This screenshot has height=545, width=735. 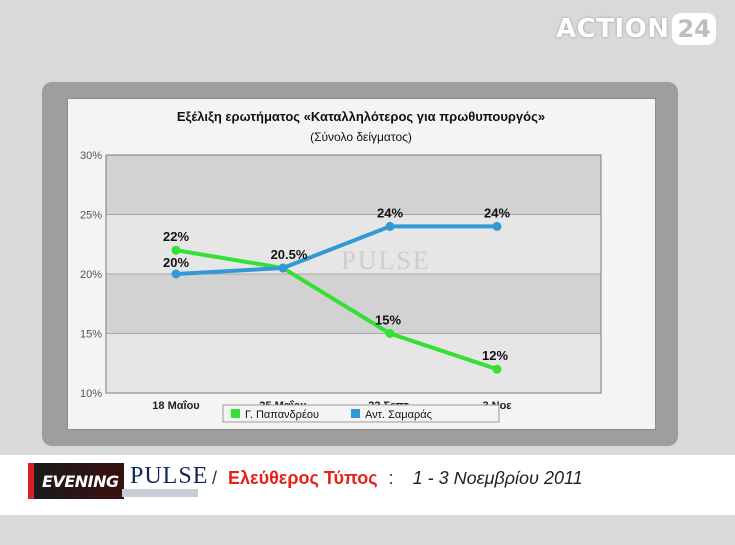 What do you see at coordinates (361, 413) in the screenshot?
I see `legend-box` at bounding box center [361, 413].